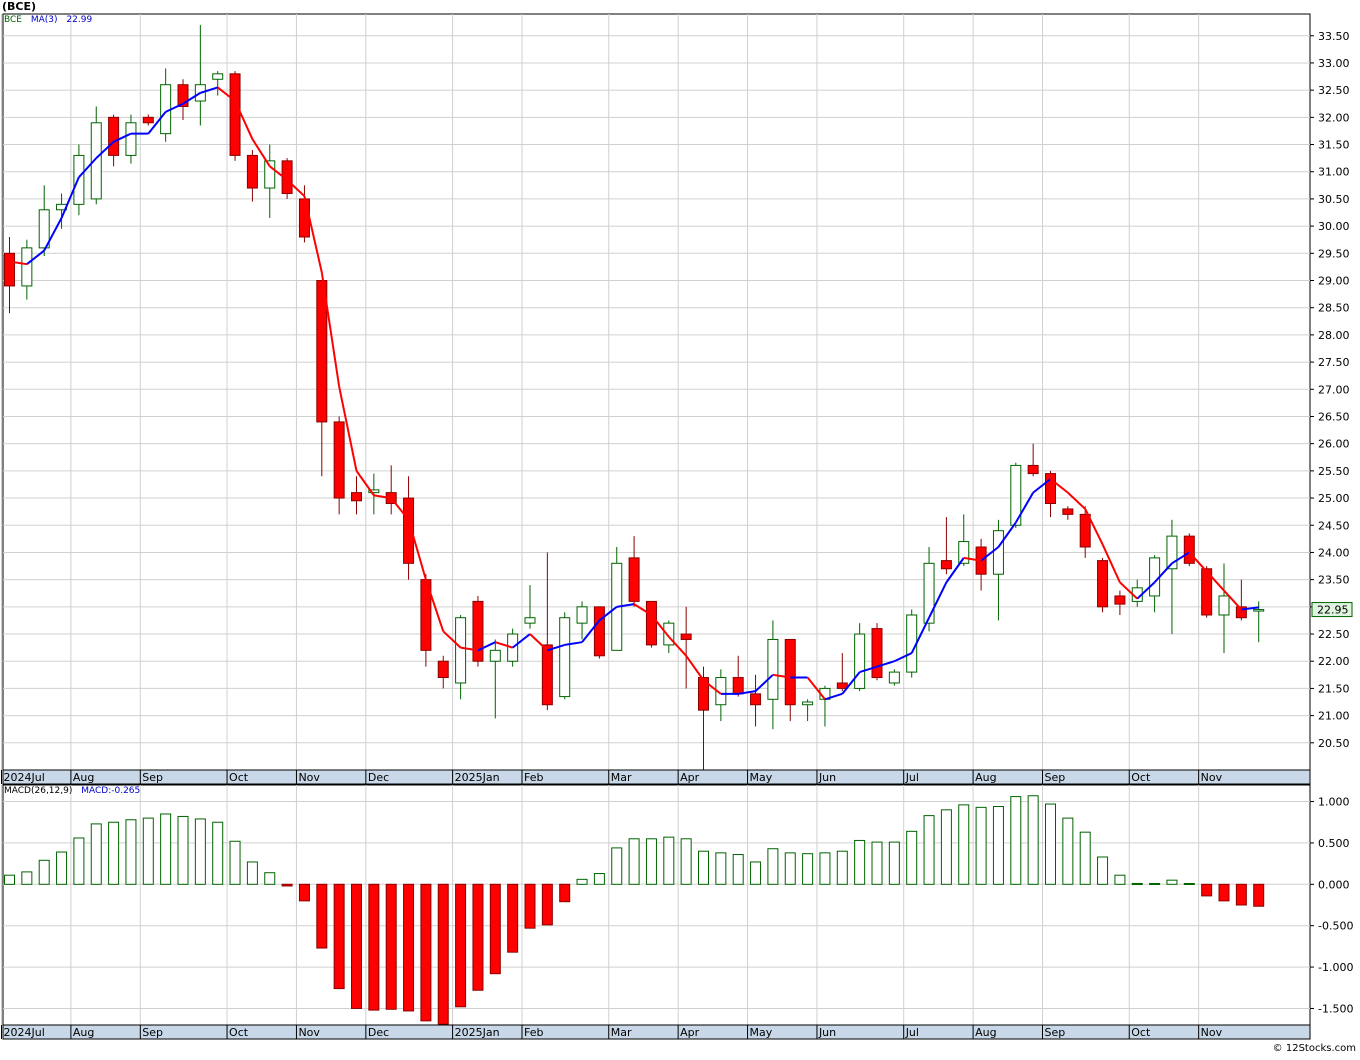 This screenshot has width=1360, height=1060. I want to click on price-xaxis-label: Mar, so click(621, 777).